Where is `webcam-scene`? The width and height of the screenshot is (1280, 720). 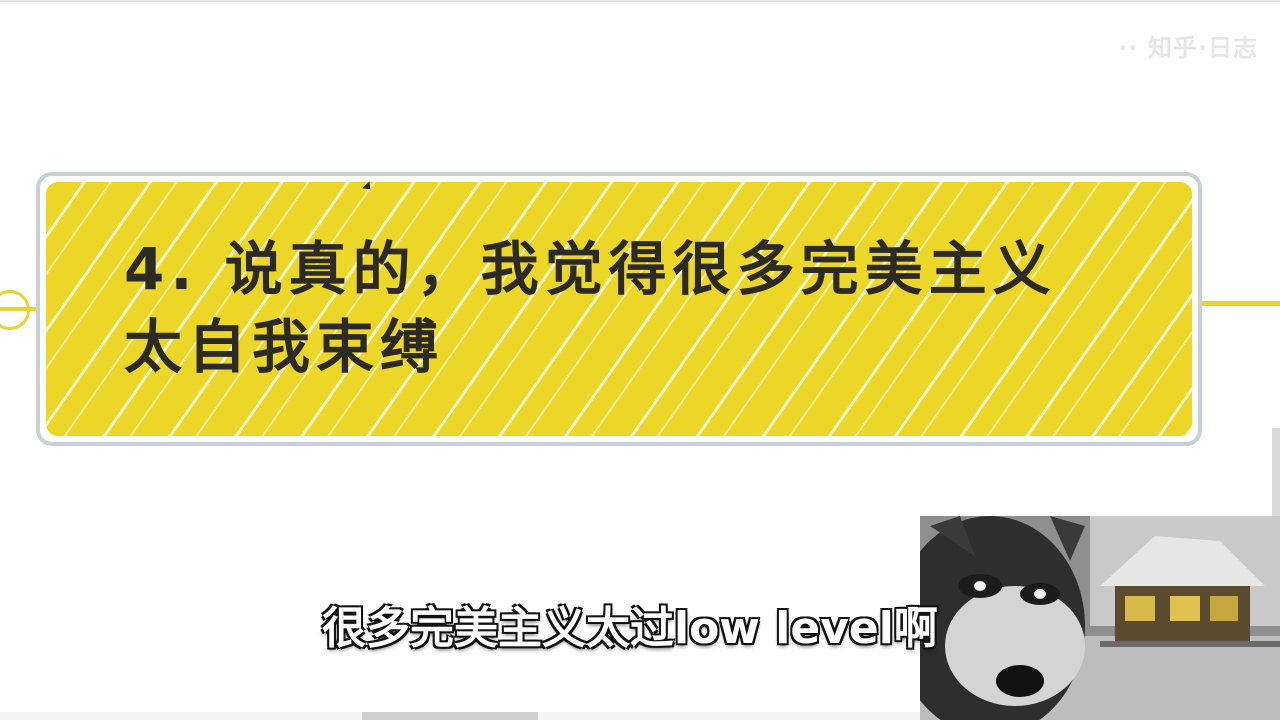
webcam-scene is located at coordinates (1100, 618).